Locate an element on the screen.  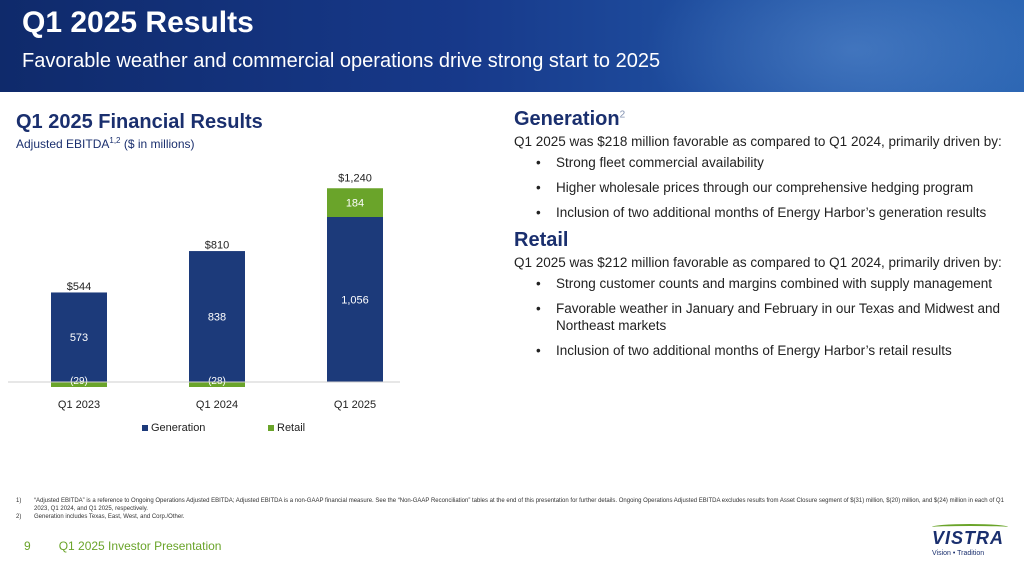
slide-title: Q1 2025 Results is located at coordinates (138, 22).